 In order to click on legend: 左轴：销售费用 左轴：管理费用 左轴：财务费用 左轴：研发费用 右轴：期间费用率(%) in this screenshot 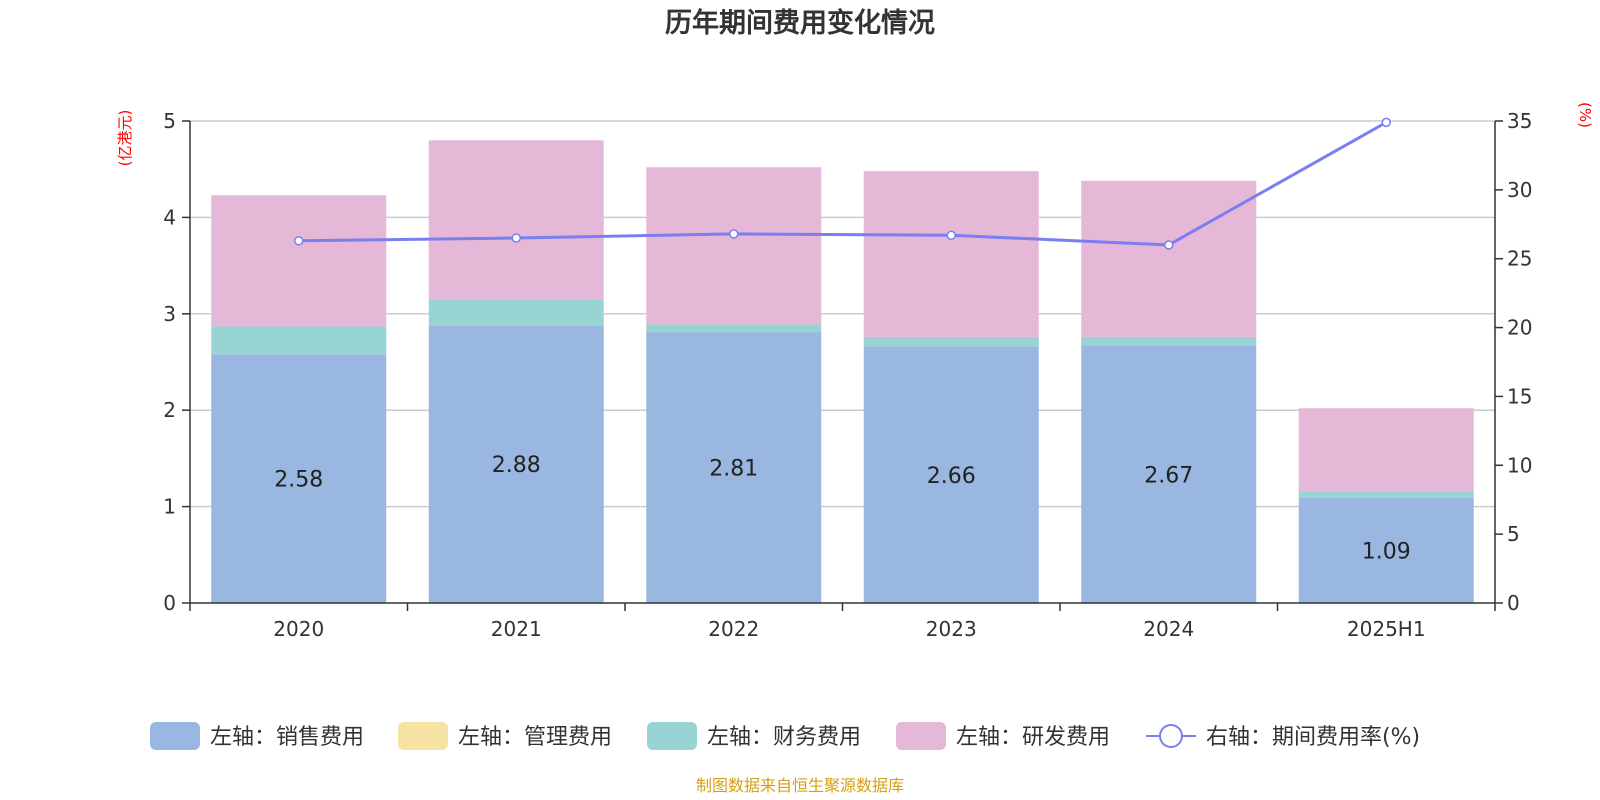, I will do `click(785, 736)`.